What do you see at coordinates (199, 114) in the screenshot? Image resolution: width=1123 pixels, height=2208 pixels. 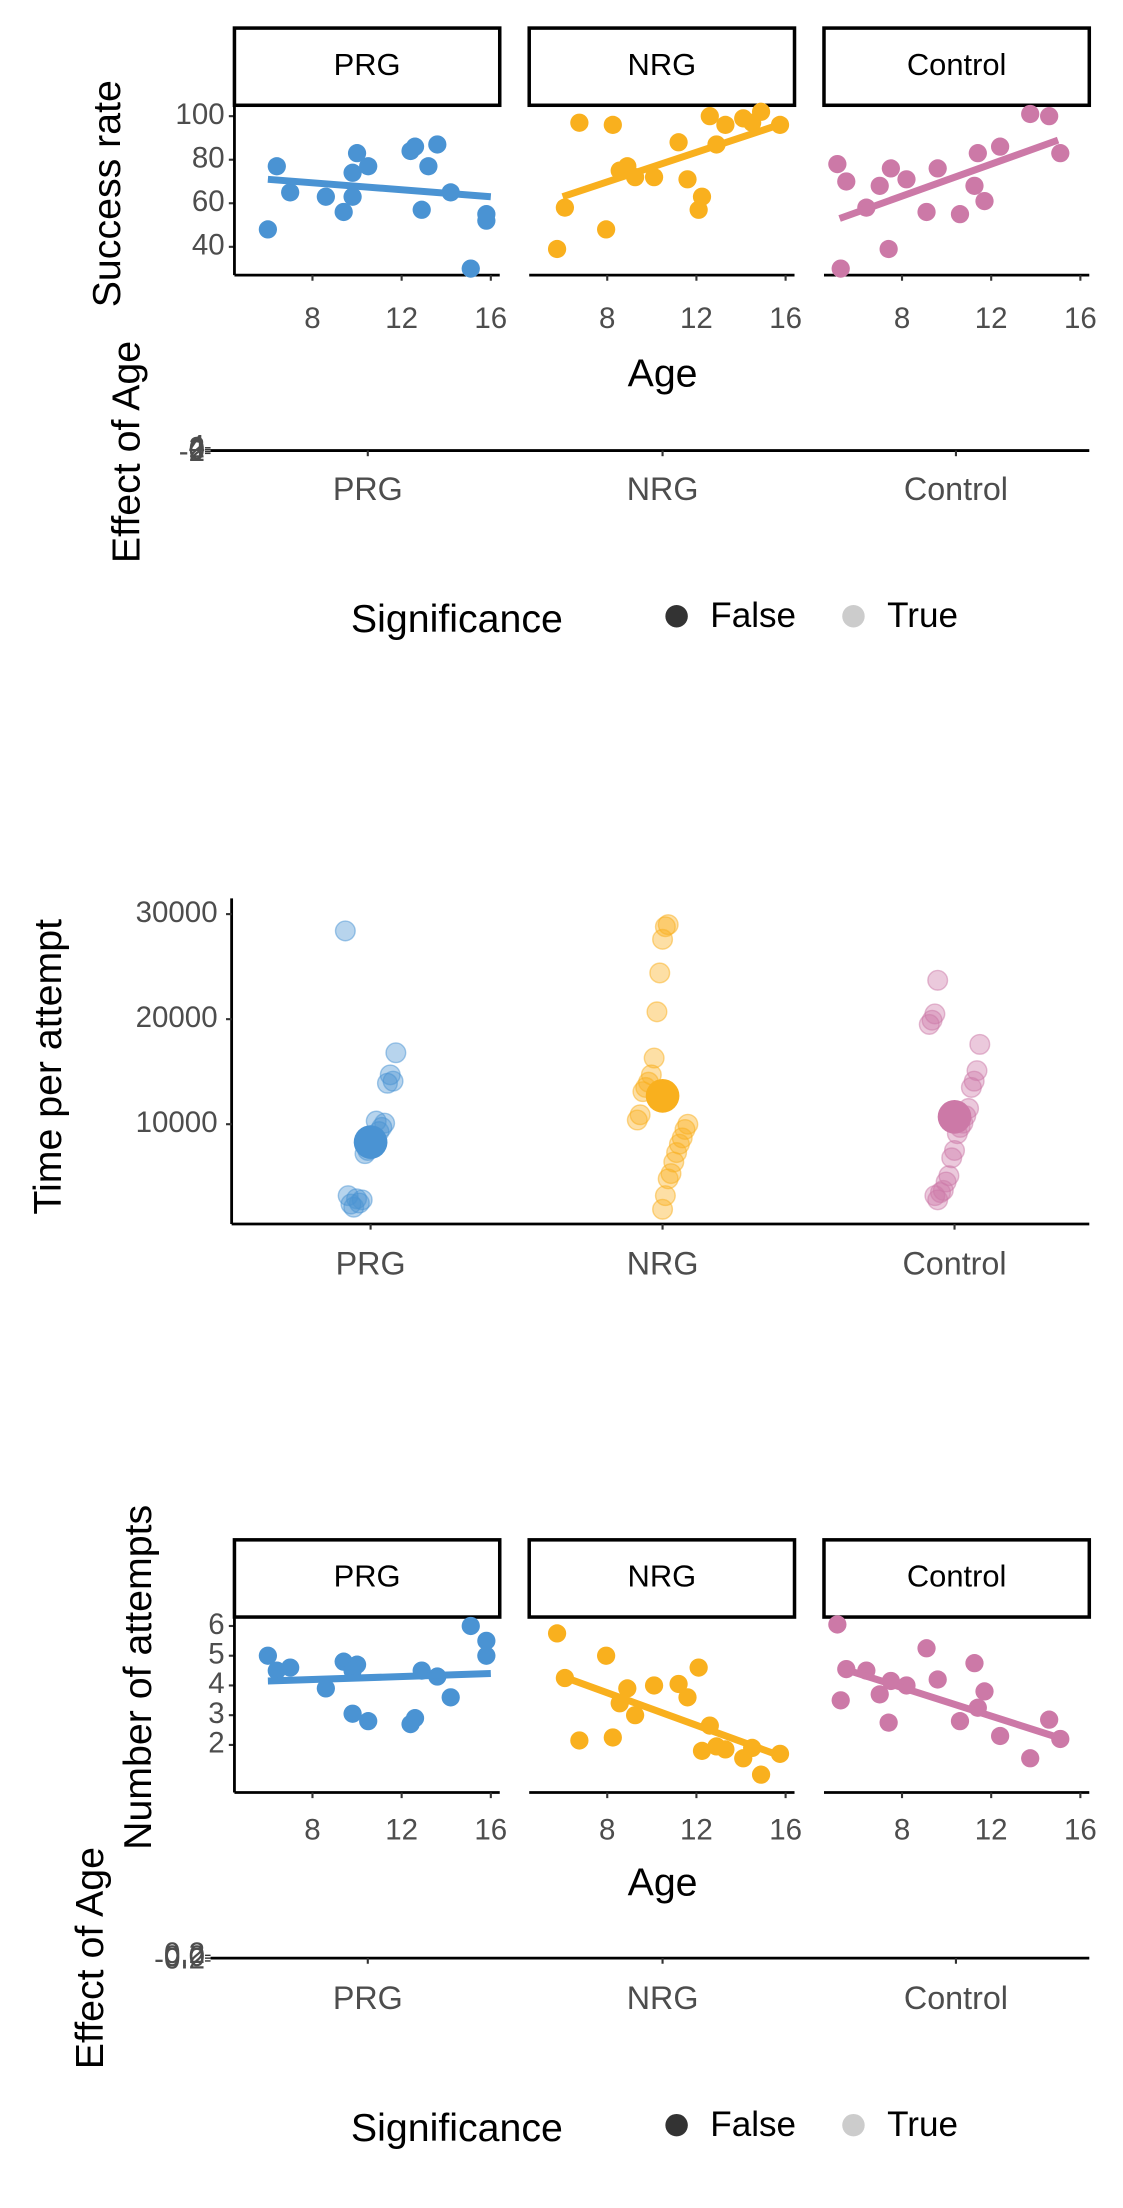 I see `y-tick-label: 100` at bounding box center [199, 114].